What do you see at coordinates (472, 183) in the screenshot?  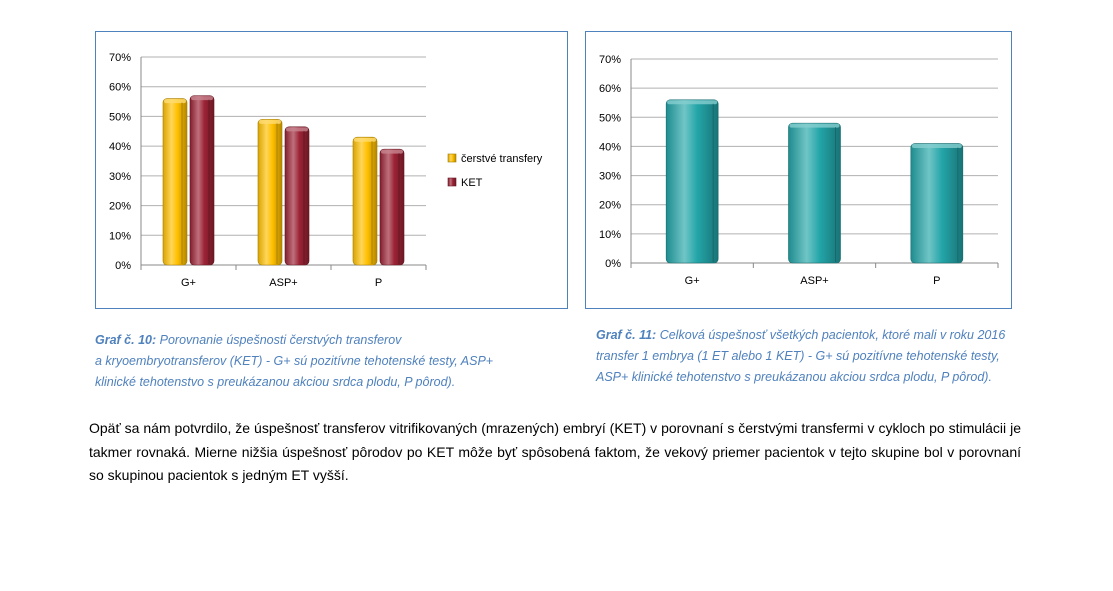 I see `legend-label: KET` at bounding box center [472, 183].